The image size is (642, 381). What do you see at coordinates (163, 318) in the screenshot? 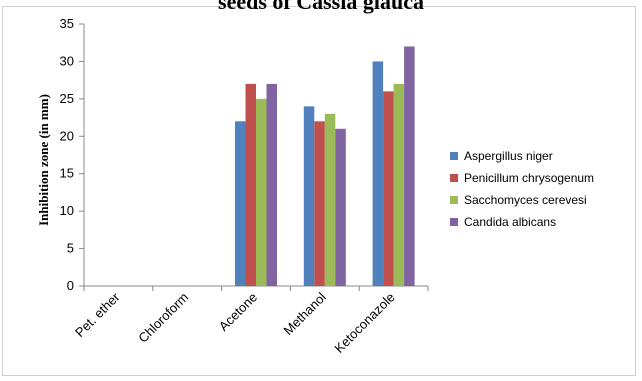
I see `x-tick-label: Chloroform` at bounding box center [163, 318].